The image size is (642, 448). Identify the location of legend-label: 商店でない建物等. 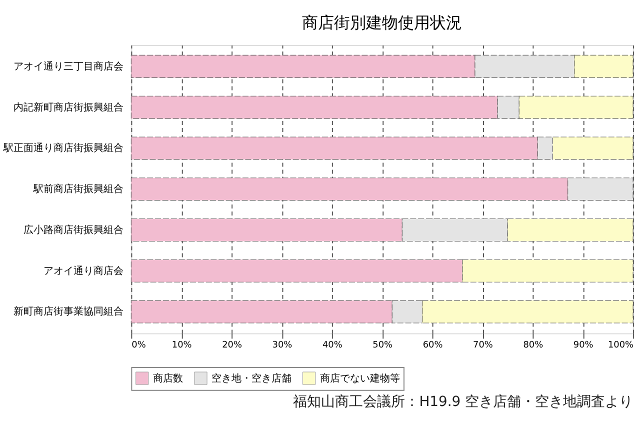
(360, 378).